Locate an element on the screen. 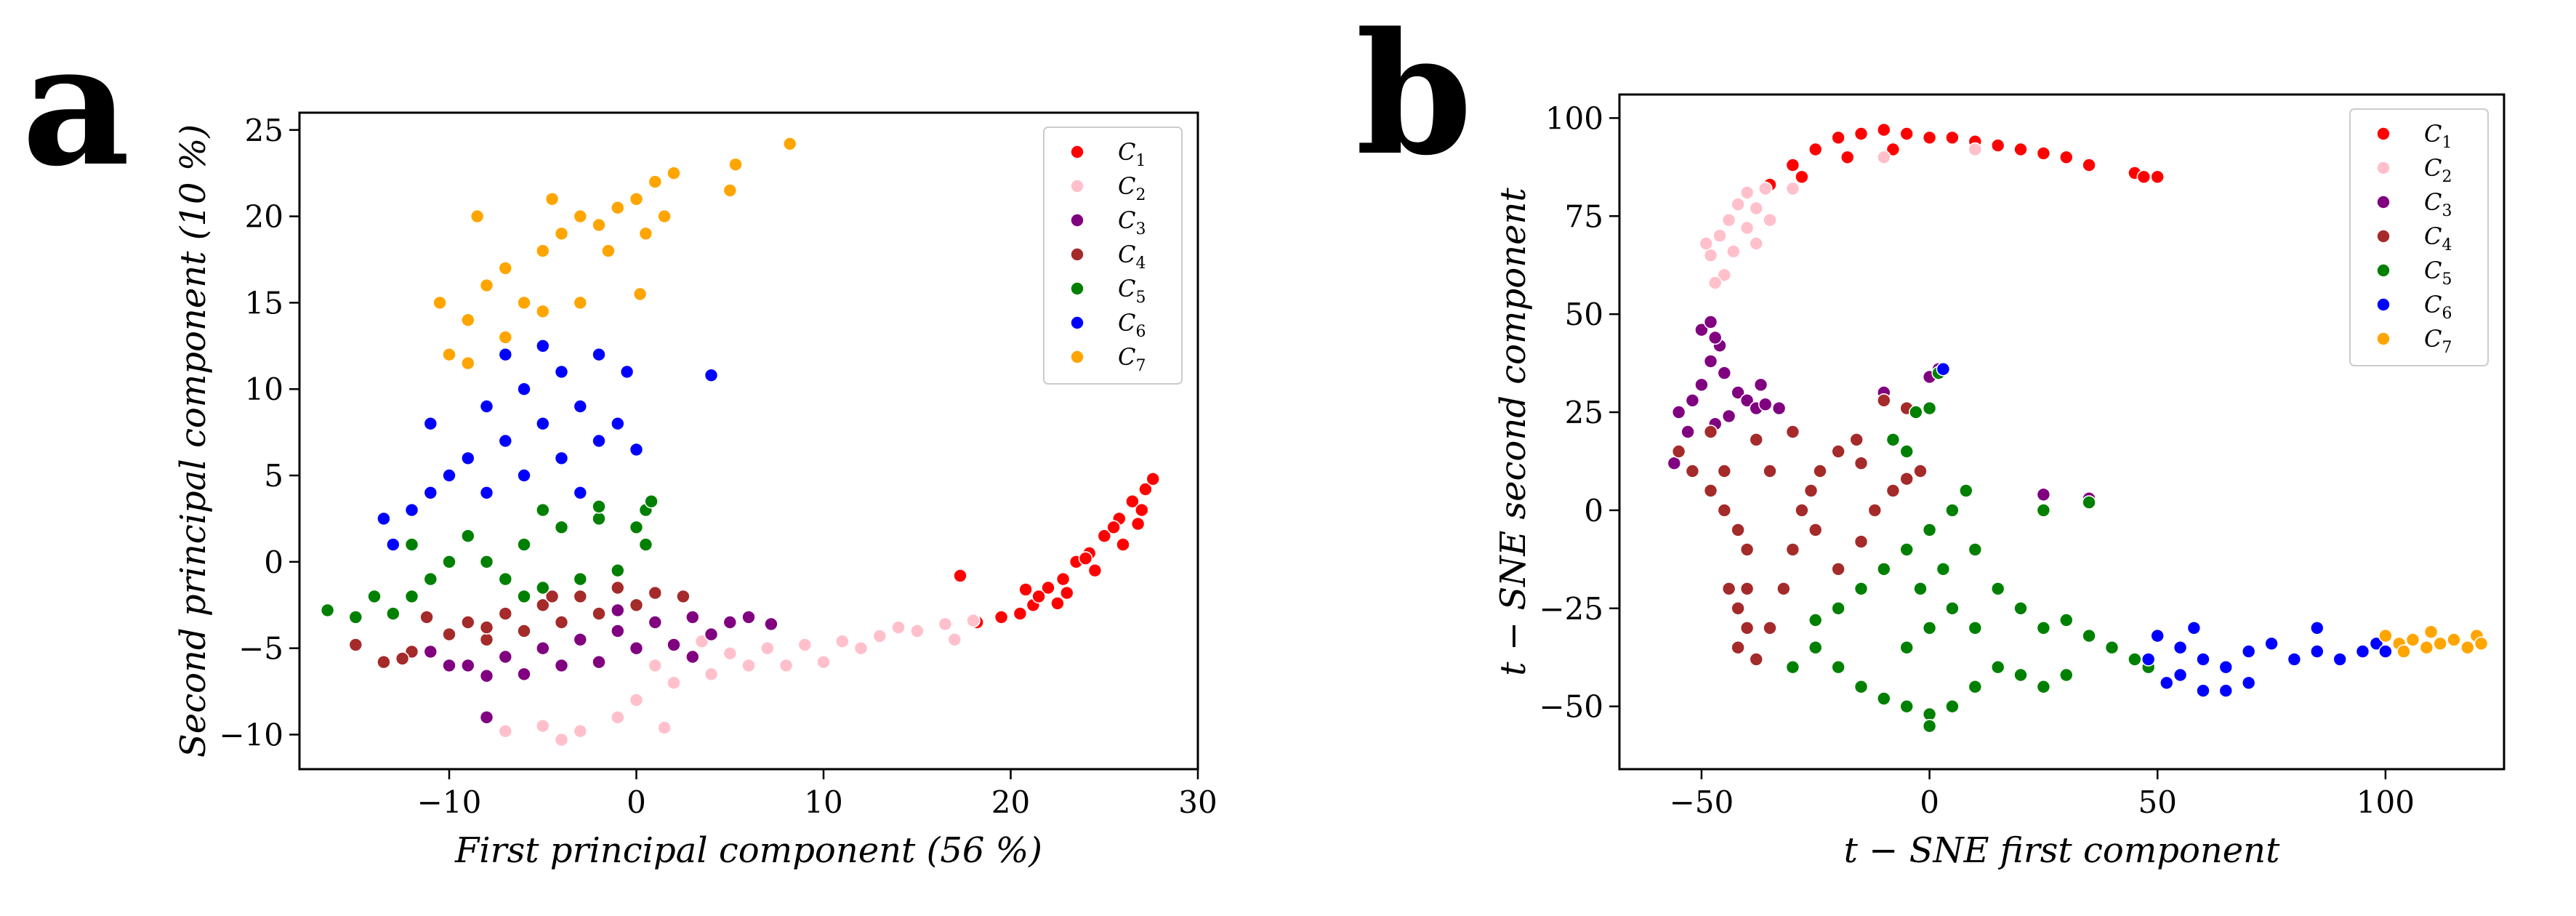 The image size is (2576, 916). legend-label: C4 is located at coordinates (2438, 238).